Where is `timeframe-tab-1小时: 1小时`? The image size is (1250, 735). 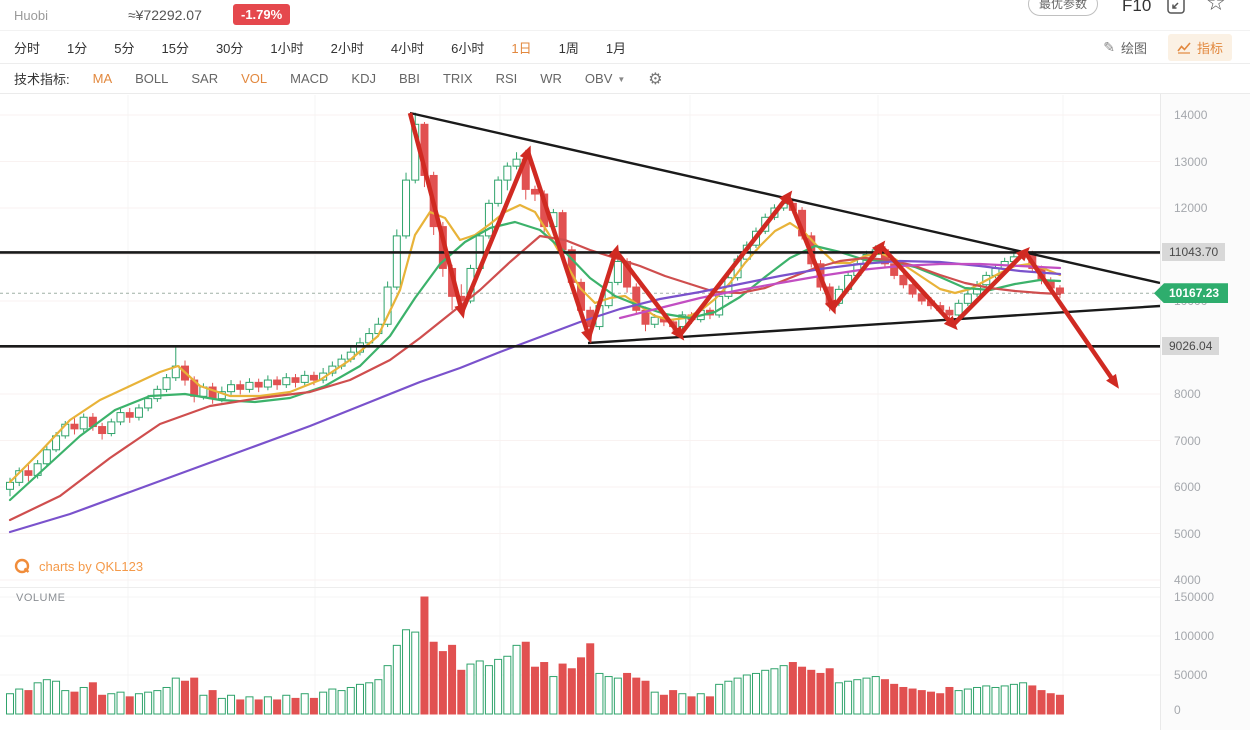
timeframe-tab-1小时: 1小时 is located at coordinates (287, 48).